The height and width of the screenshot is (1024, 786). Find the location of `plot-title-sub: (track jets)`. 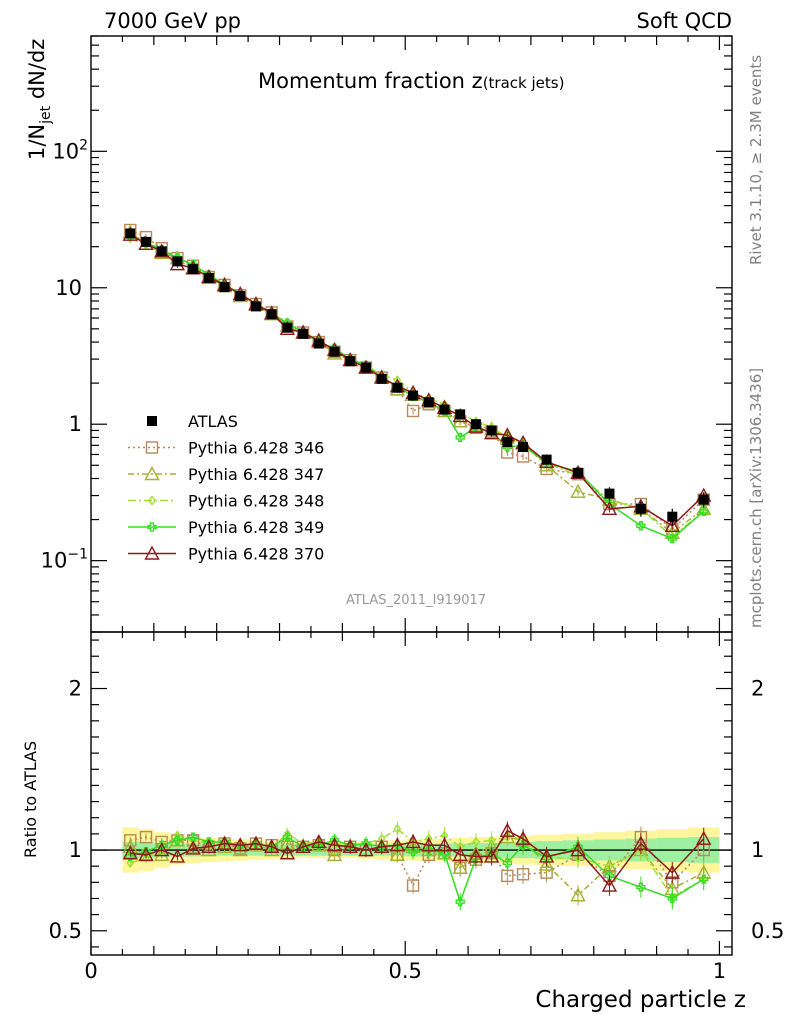

plot-title-sub: (track jets) is located at coordinates (524, 83).